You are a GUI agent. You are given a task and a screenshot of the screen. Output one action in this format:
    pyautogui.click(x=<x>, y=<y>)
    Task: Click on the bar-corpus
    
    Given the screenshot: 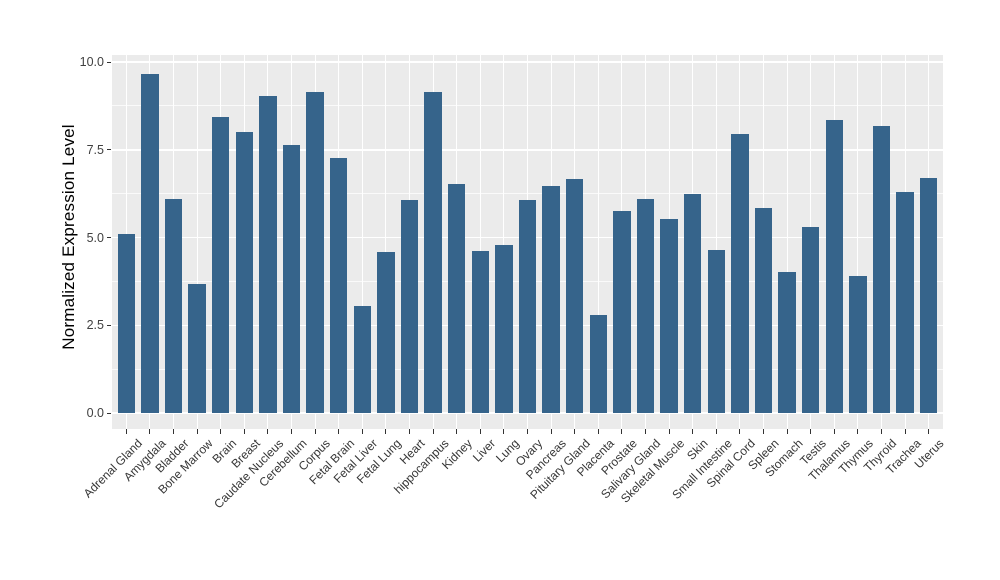 What is the action you would take?
    pyautogui.click(x=315, y=252)
    